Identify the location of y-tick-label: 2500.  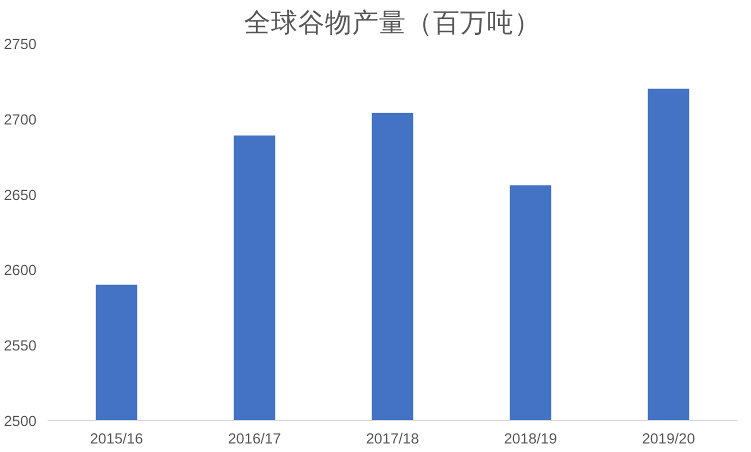
(20, 422).